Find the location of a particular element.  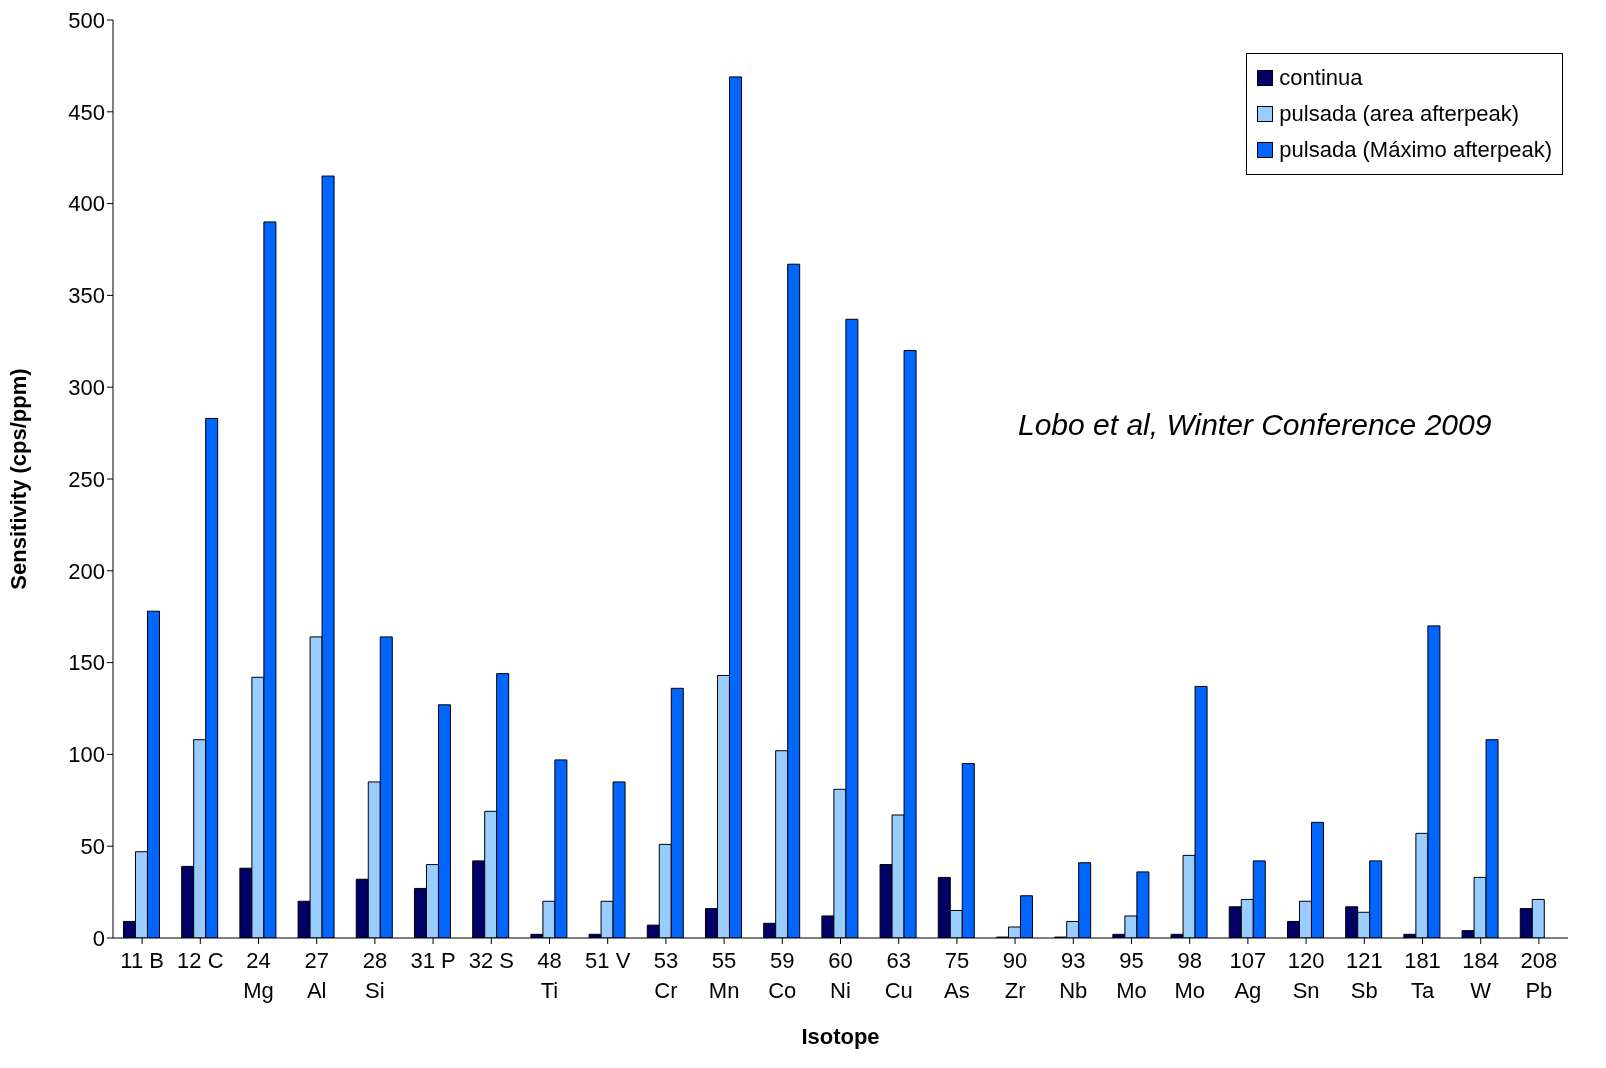

x-tick-label: 53 Cr is located at coordinates (666, 975).